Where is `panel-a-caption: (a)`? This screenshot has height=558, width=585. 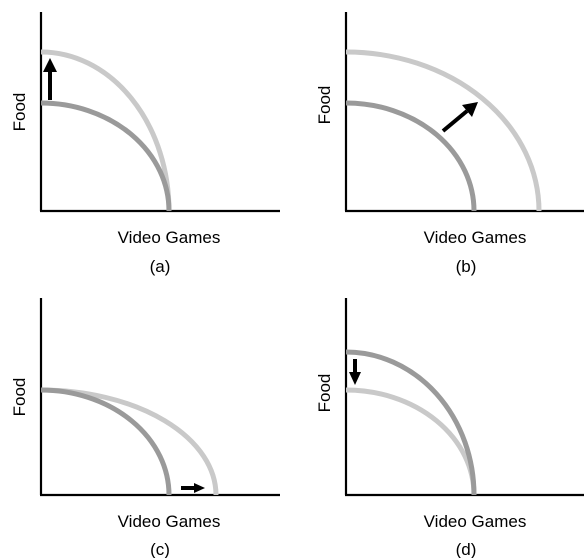
panel-a-caption: (a) is located at coordinates (160, 266).